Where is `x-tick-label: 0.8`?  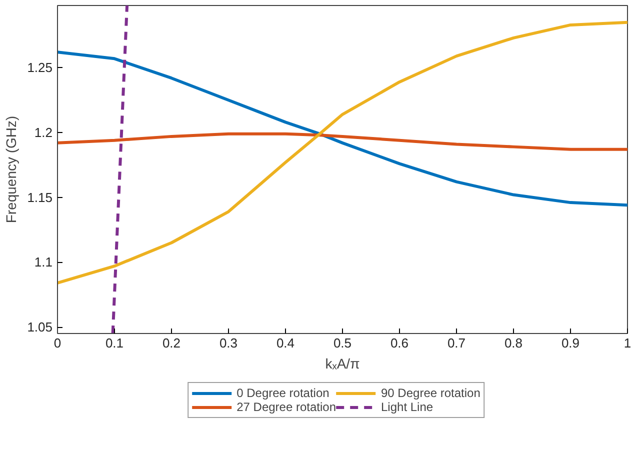 x-tick-label: 0.8 is located at coordinates (513, 343).